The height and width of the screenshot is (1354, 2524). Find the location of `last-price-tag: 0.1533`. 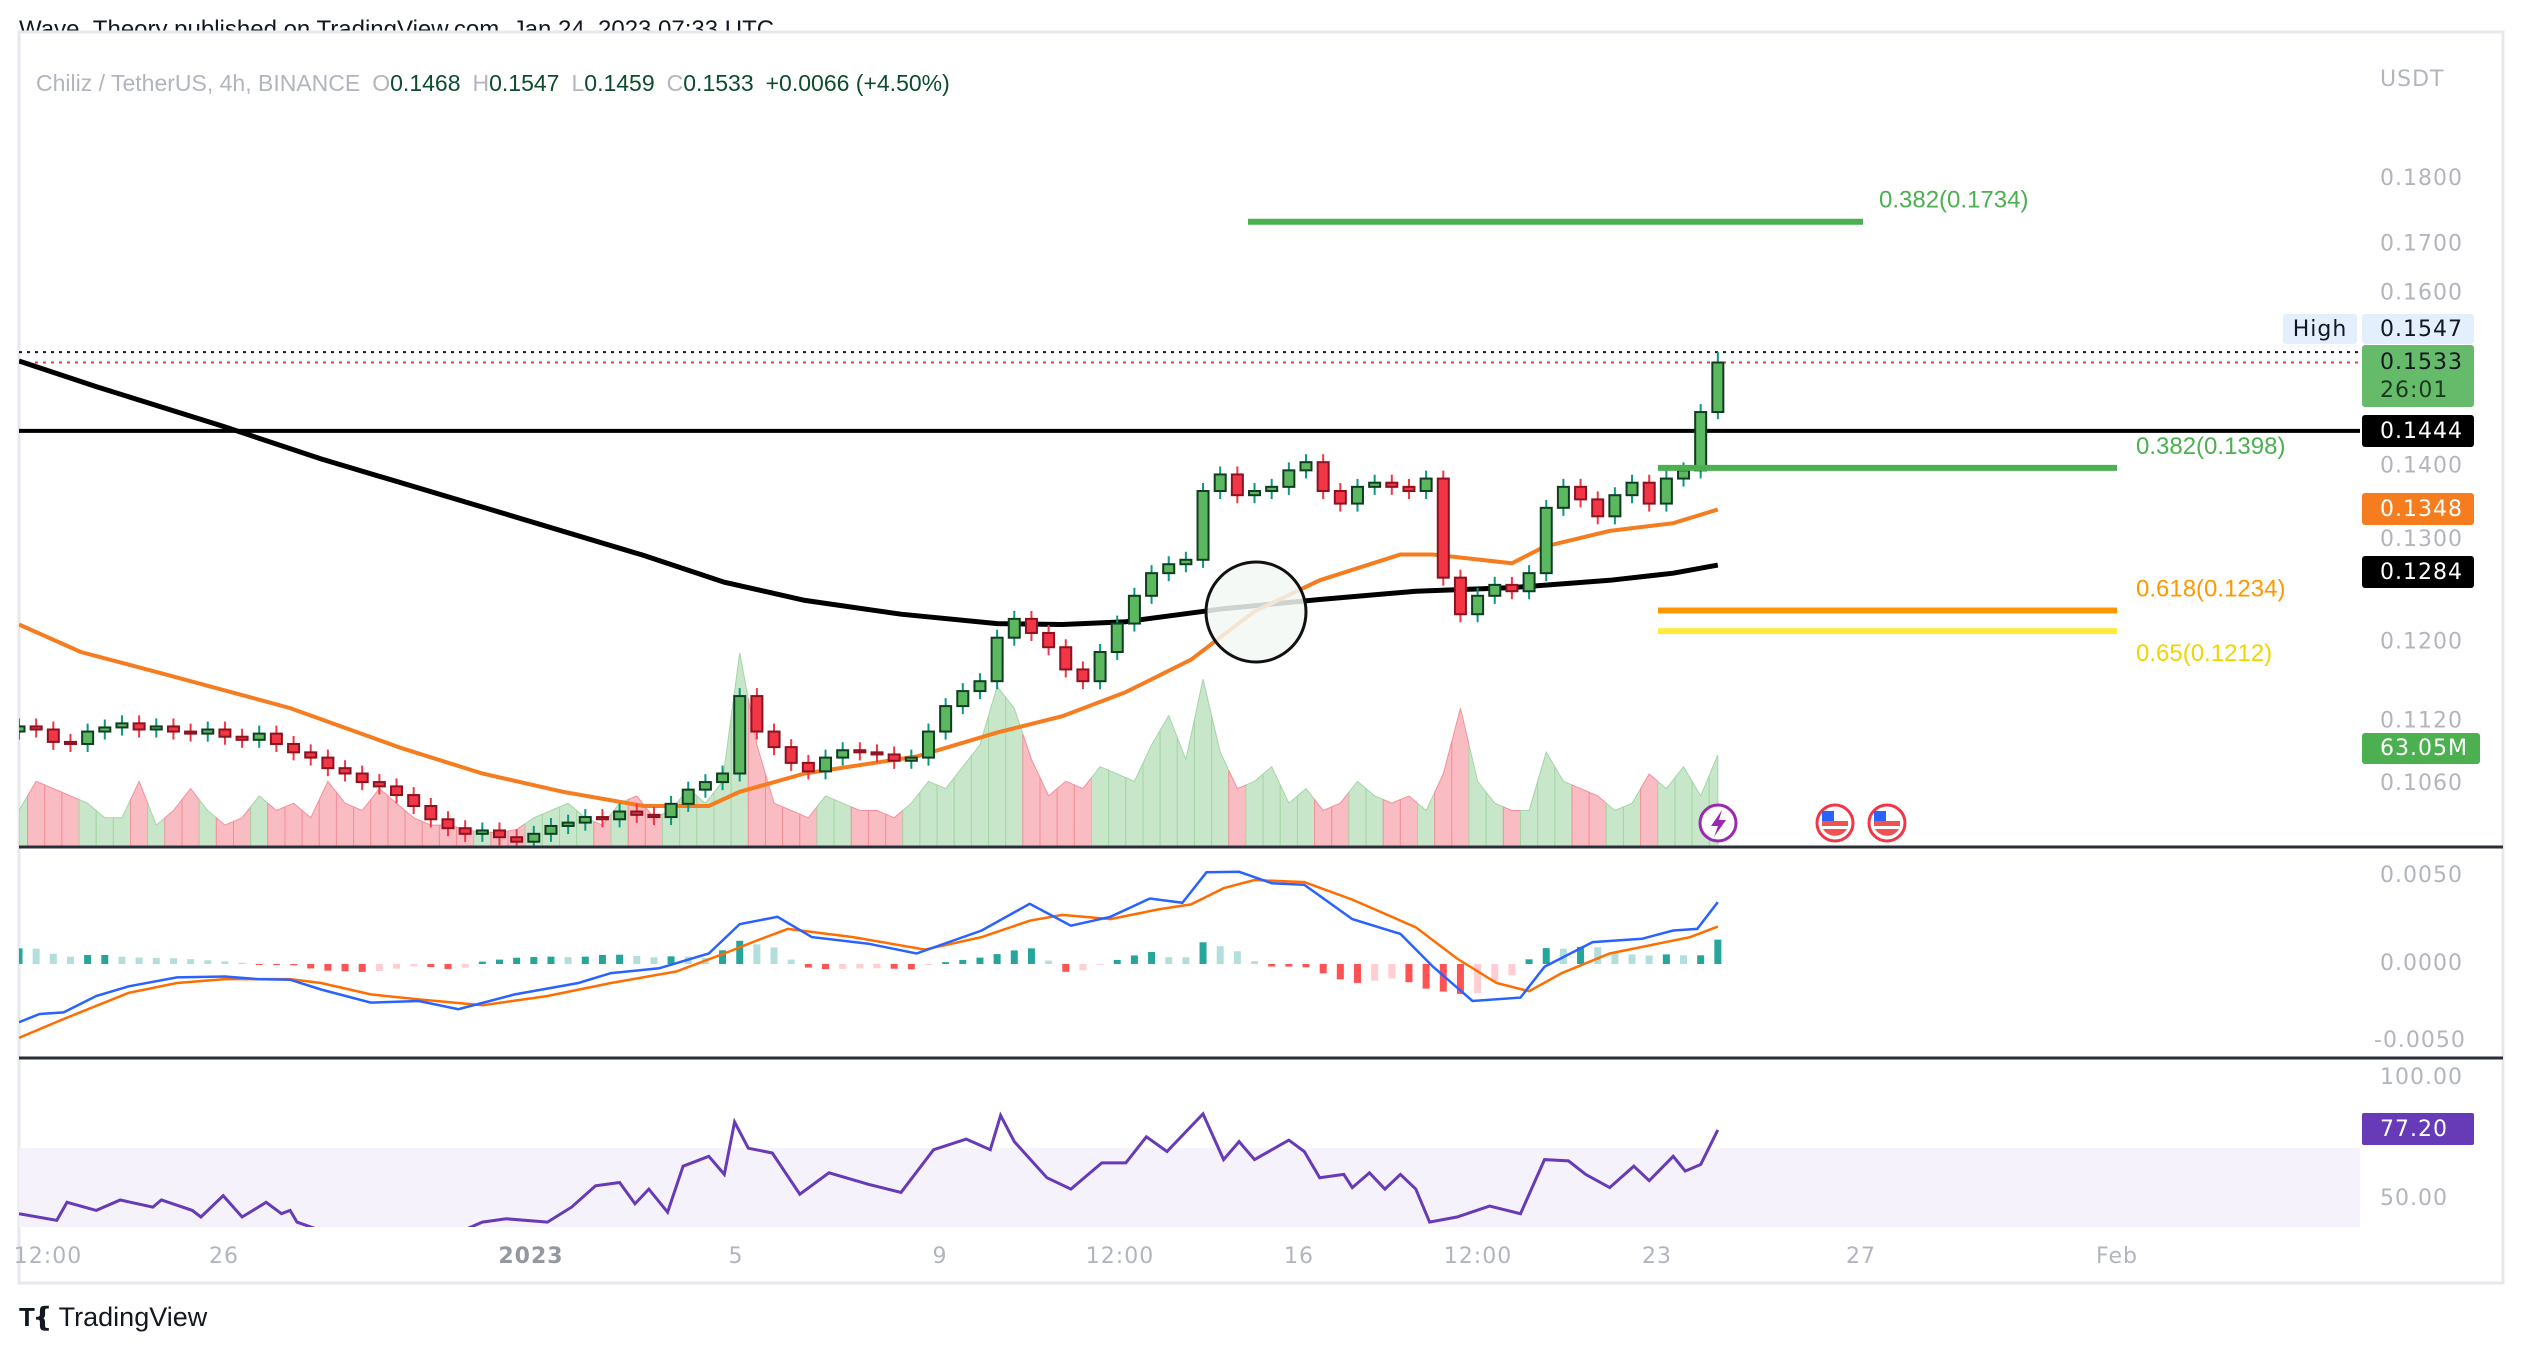

last-price-tag: 0.1533 is located at coordinates (2421, 362).